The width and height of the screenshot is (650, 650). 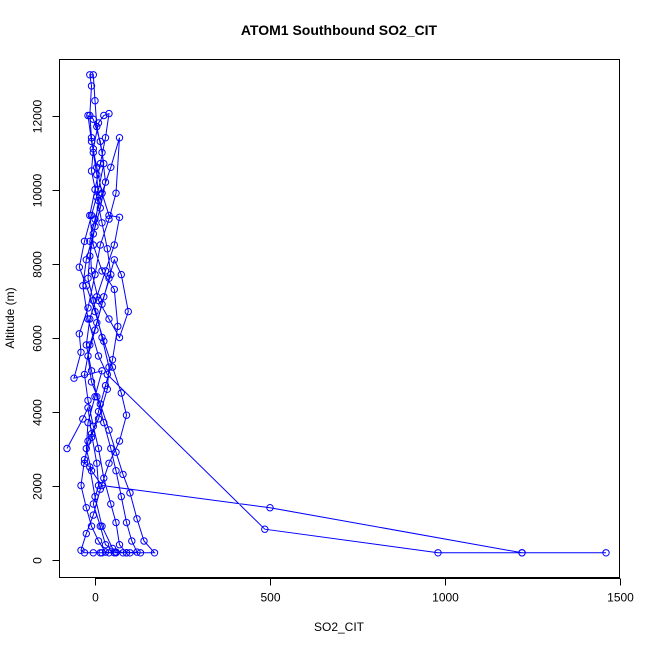 I want to click on y-tick-label: 12000, so click(x=38, y=116).